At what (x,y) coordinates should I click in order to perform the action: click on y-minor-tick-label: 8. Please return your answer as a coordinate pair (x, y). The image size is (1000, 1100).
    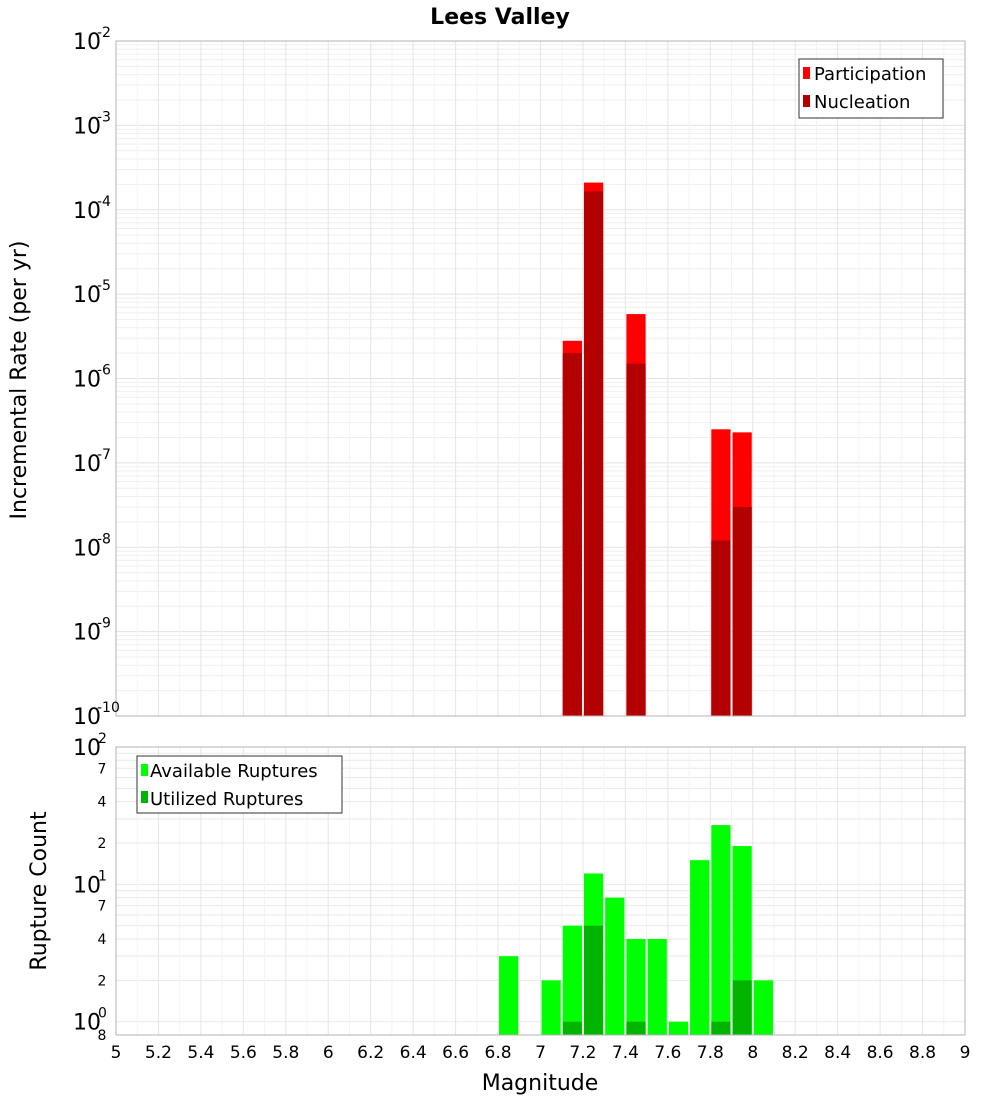
    Looking at the image, I should click on (102, 1036).